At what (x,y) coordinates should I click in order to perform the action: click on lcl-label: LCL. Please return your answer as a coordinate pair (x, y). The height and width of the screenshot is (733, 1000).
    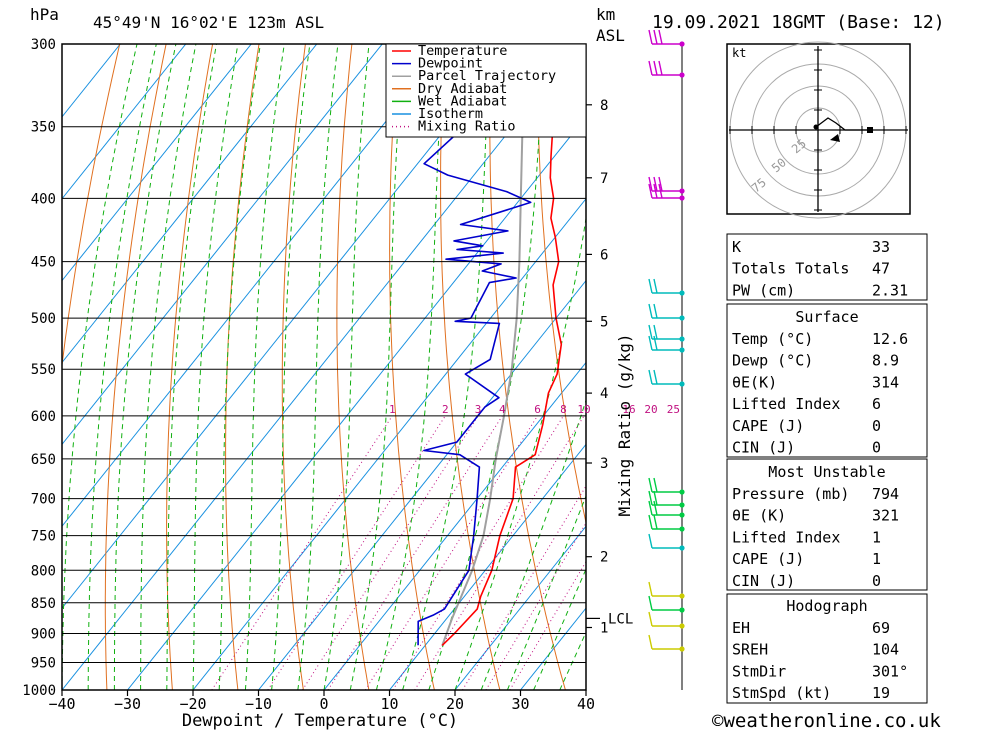
    Looking at the image, I should click on (620, 619).